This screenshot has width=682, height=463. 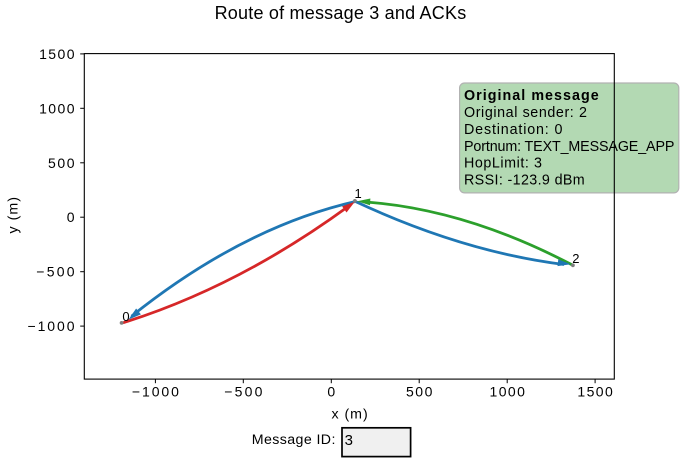 I want to click on svg-text: Destination: 0, so click(x=513, y=130).